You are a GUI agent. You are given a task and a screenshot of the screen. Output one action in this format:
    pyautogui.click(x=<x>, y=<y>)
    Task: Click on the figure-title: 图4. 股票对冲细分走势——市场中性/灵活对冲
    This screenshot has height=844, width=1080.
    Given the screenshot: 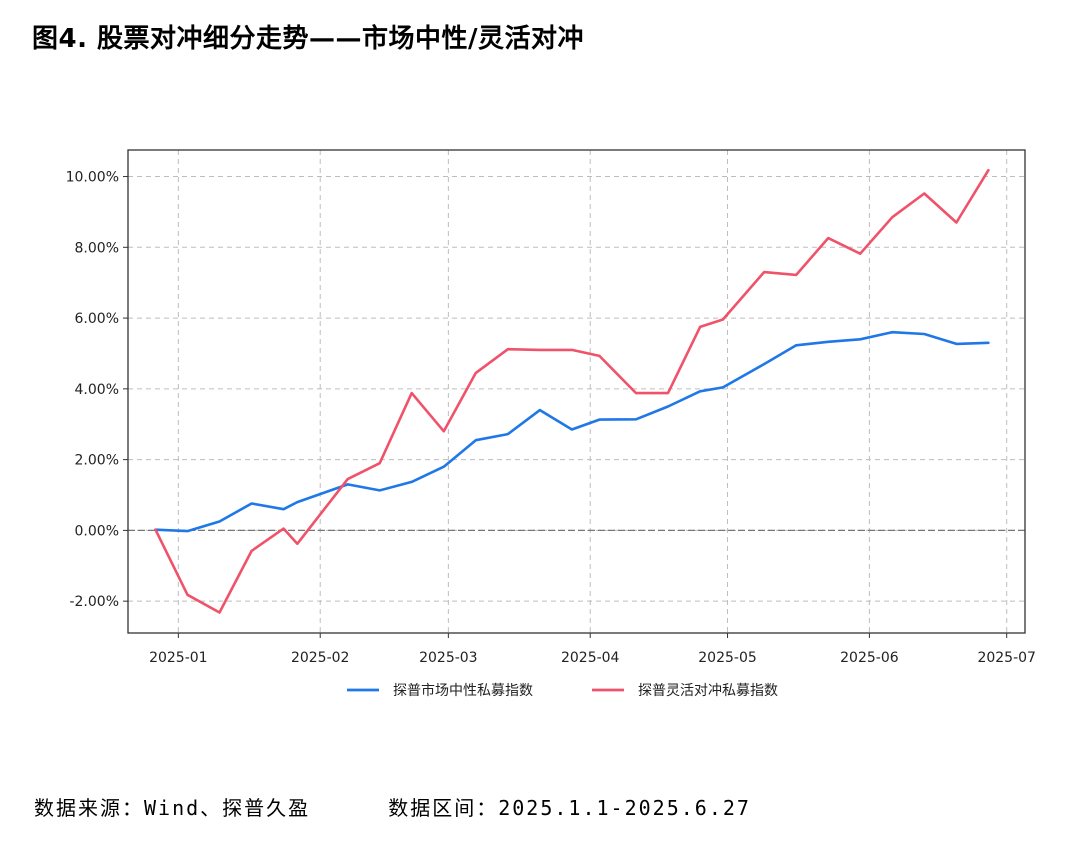 What is the action you would take?
    pyautogui.click(x=308, y=39)
    